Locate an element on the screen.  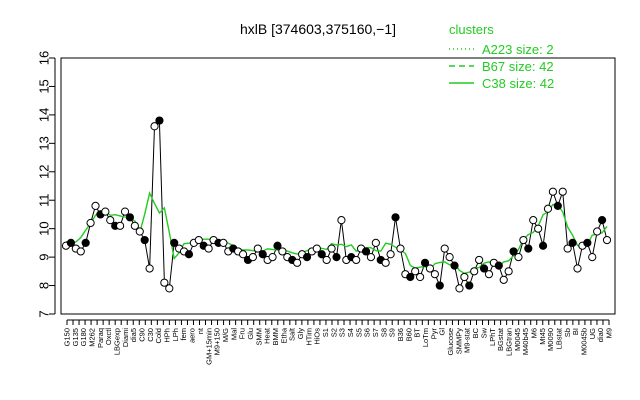
x-tick-label: BI is located at coordinates (575, 331).